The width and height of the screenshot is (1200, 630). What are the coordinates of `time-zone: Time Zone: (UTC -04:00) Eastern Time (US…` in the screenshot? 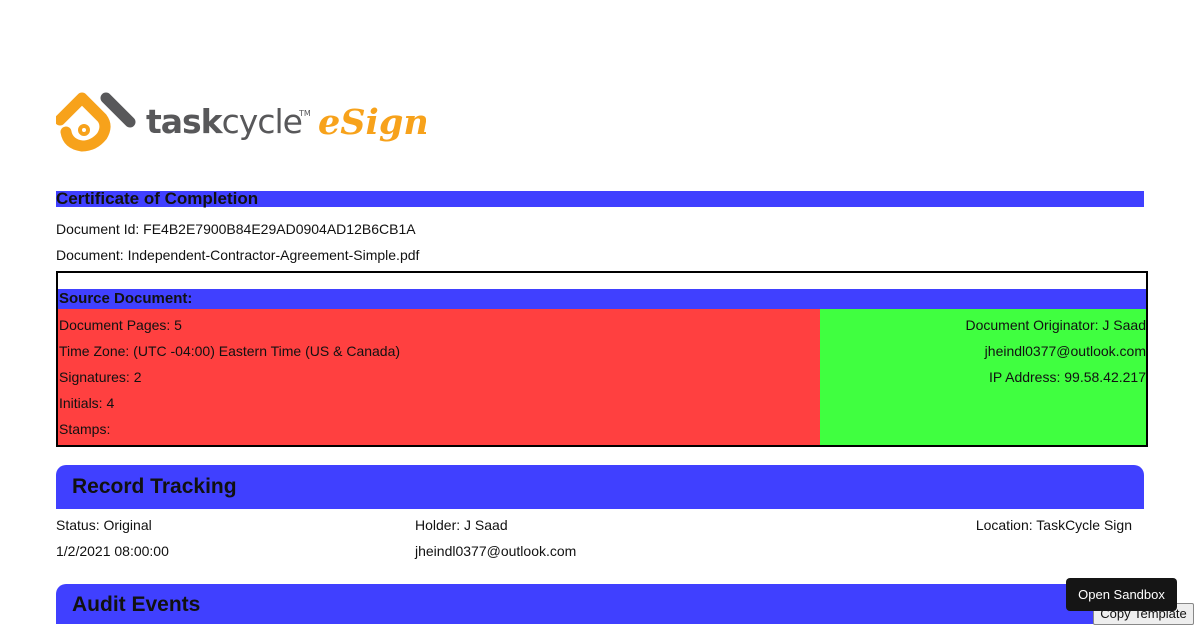 It's located at (230, 351).